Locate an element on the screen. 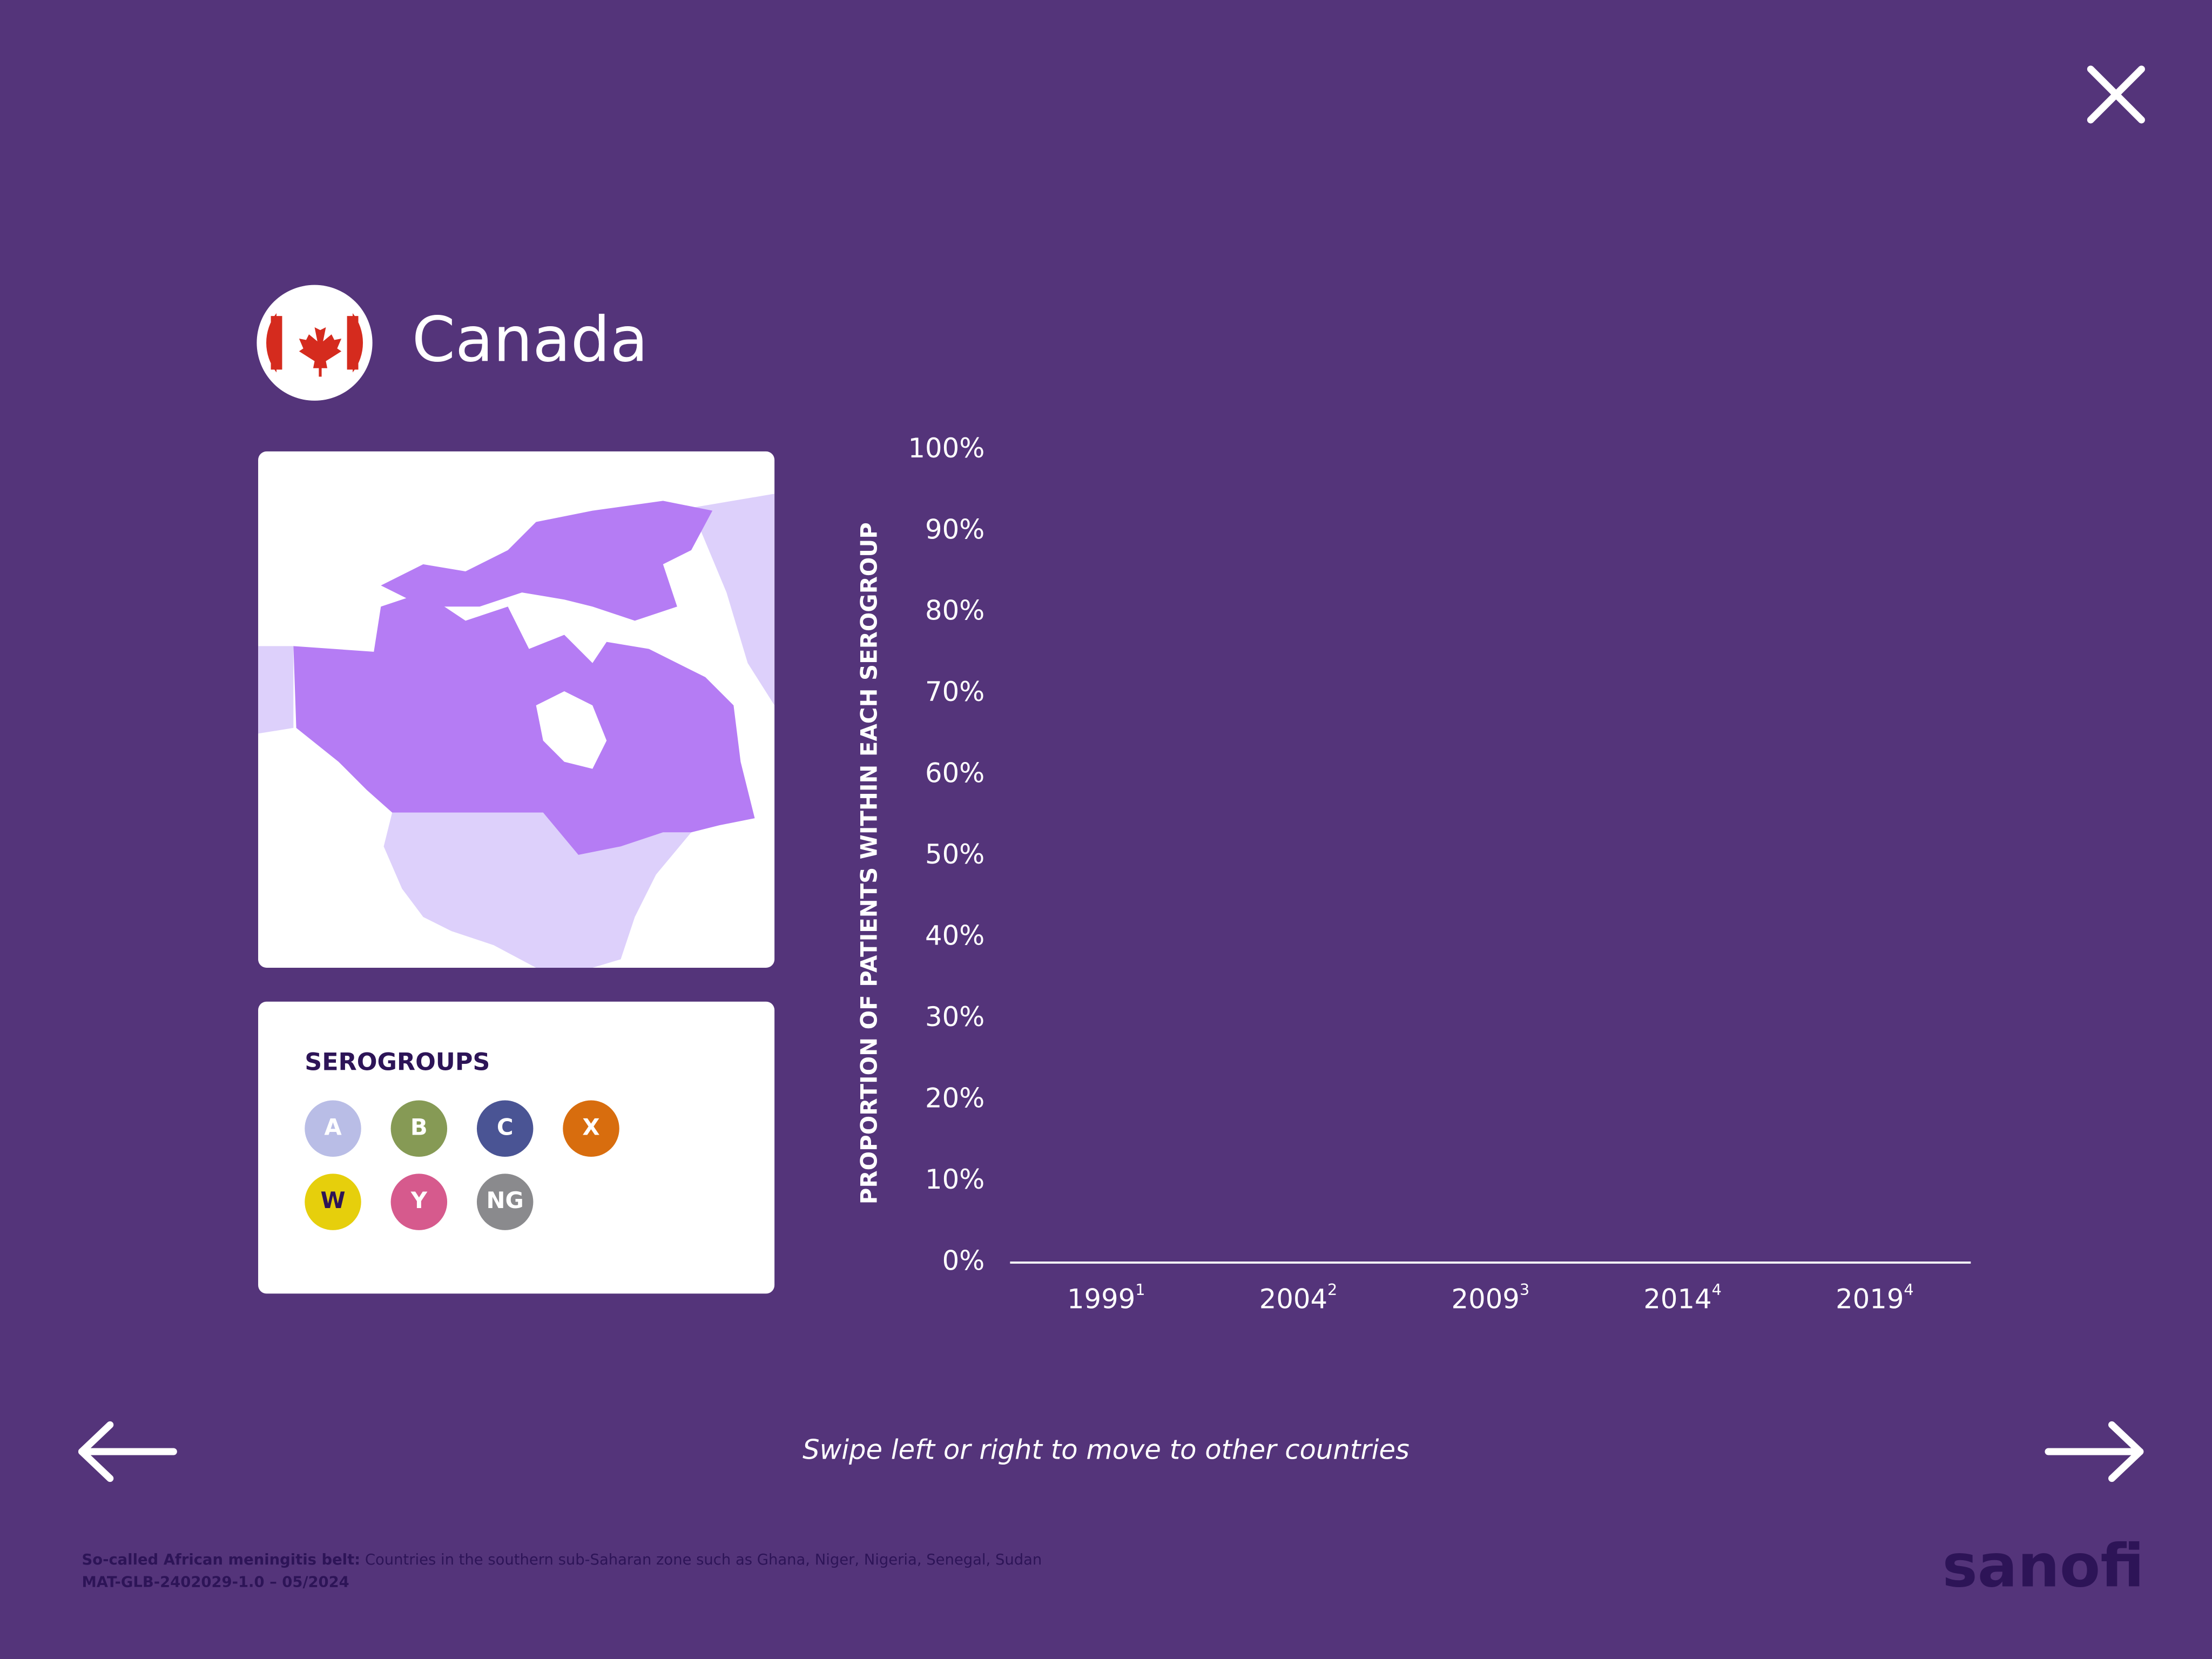  x-tick-label: 19991 is located at coordinates (1106, 1297).